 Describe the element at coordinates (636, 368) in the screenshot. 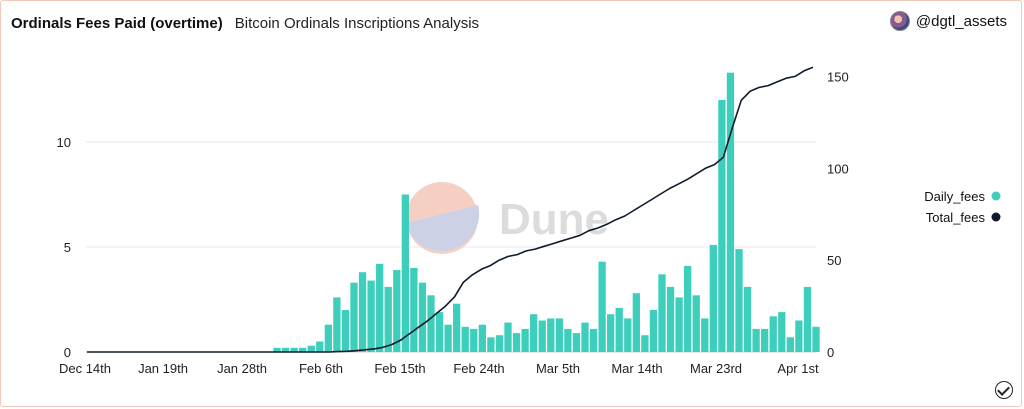

I see `x-axis-tick: Mar 14th` at that location.